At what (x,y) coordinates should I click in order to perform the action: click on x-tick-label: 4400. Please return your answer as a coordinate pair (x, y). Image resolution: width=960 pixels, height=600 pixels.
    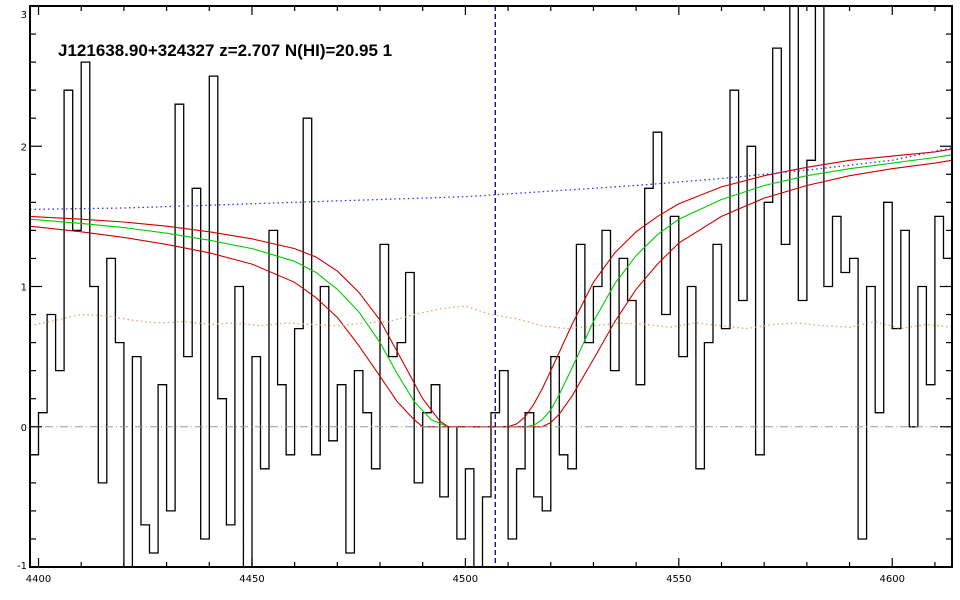
    Looking at the image, I should click on (38, 579).